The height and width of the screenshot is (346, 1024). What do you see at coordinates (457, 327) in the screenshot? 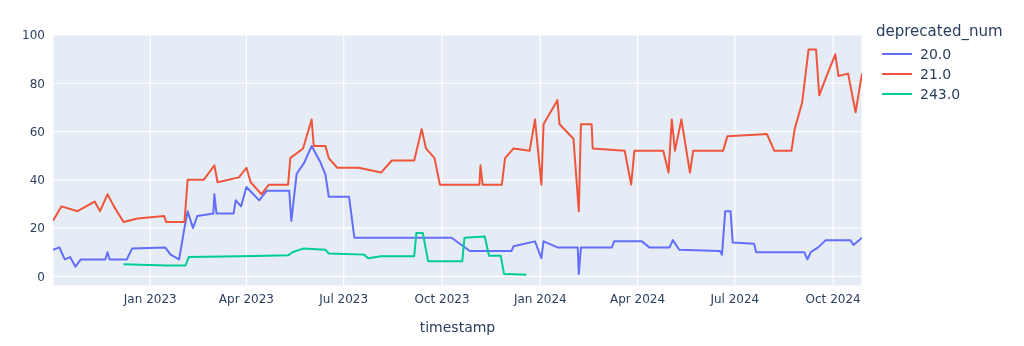
I see `x-axis-title: timestamp` at bounding box center [457, 327].